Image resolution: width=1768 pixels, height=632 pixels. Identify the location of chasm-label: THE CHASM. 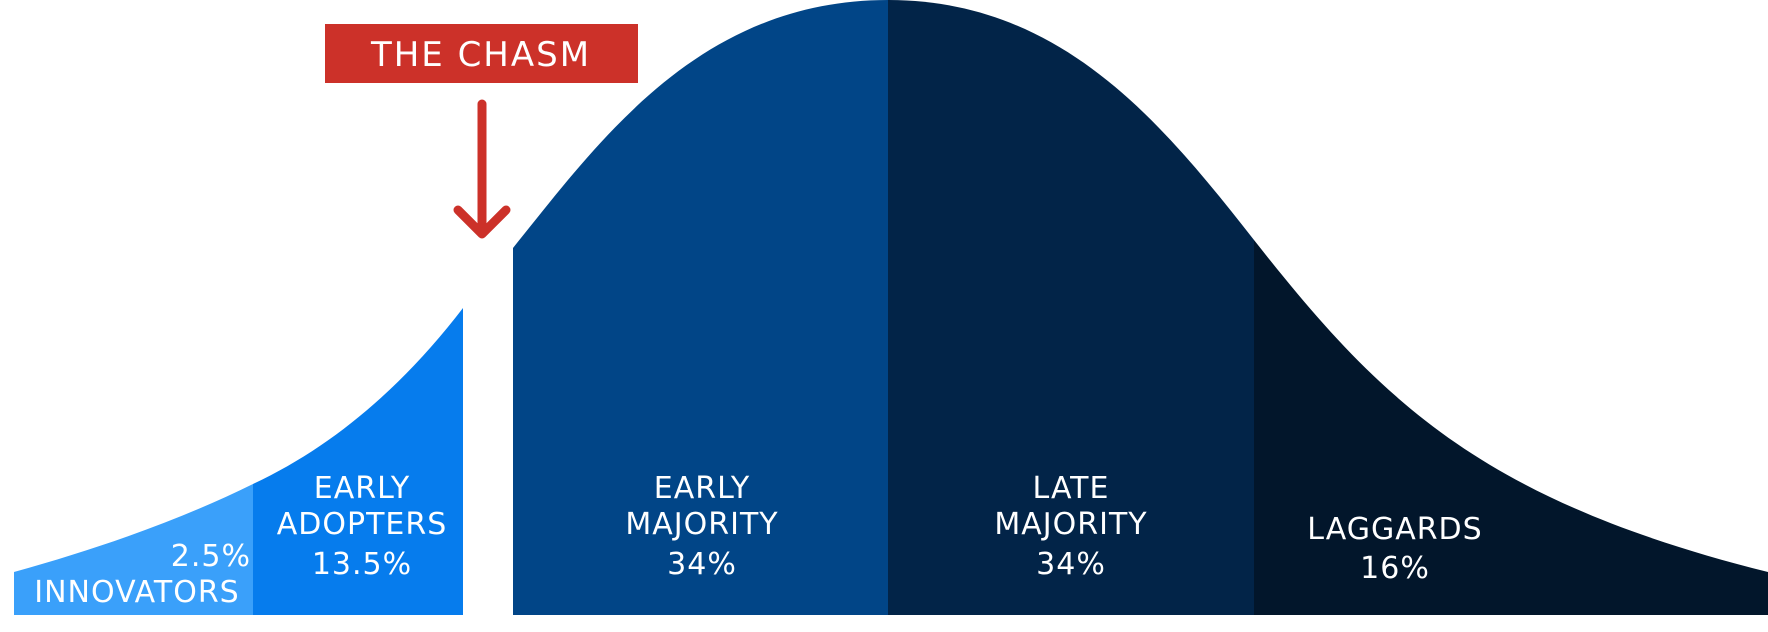
(480, 55).